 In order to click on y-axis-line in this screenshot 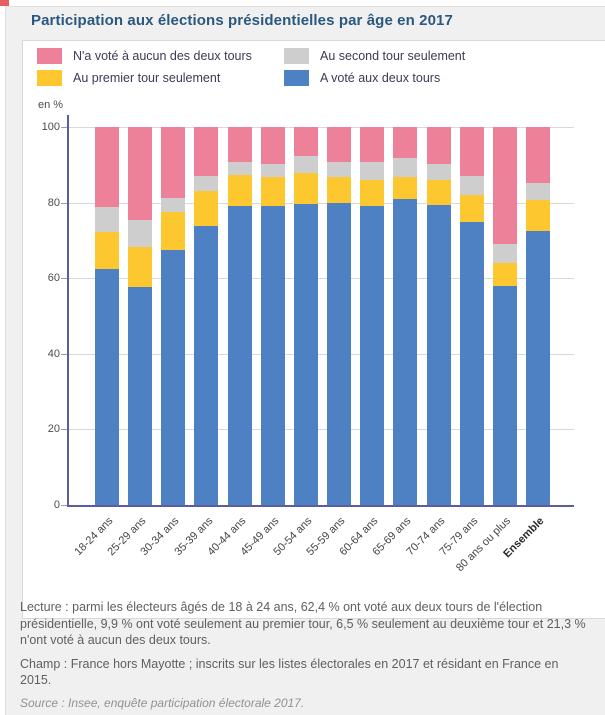, I will do `click(68, 310)`.